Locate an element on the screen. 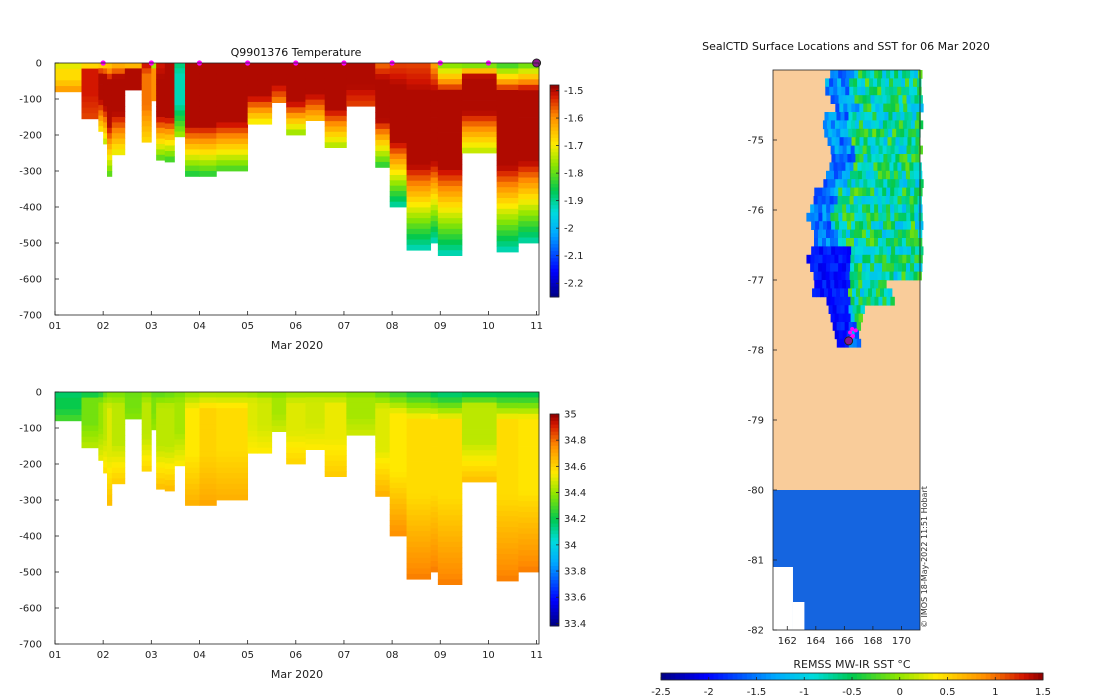 This screenshot has width=1100, height=700. x-tick-label: 03 is located at coordinates (151, 655).